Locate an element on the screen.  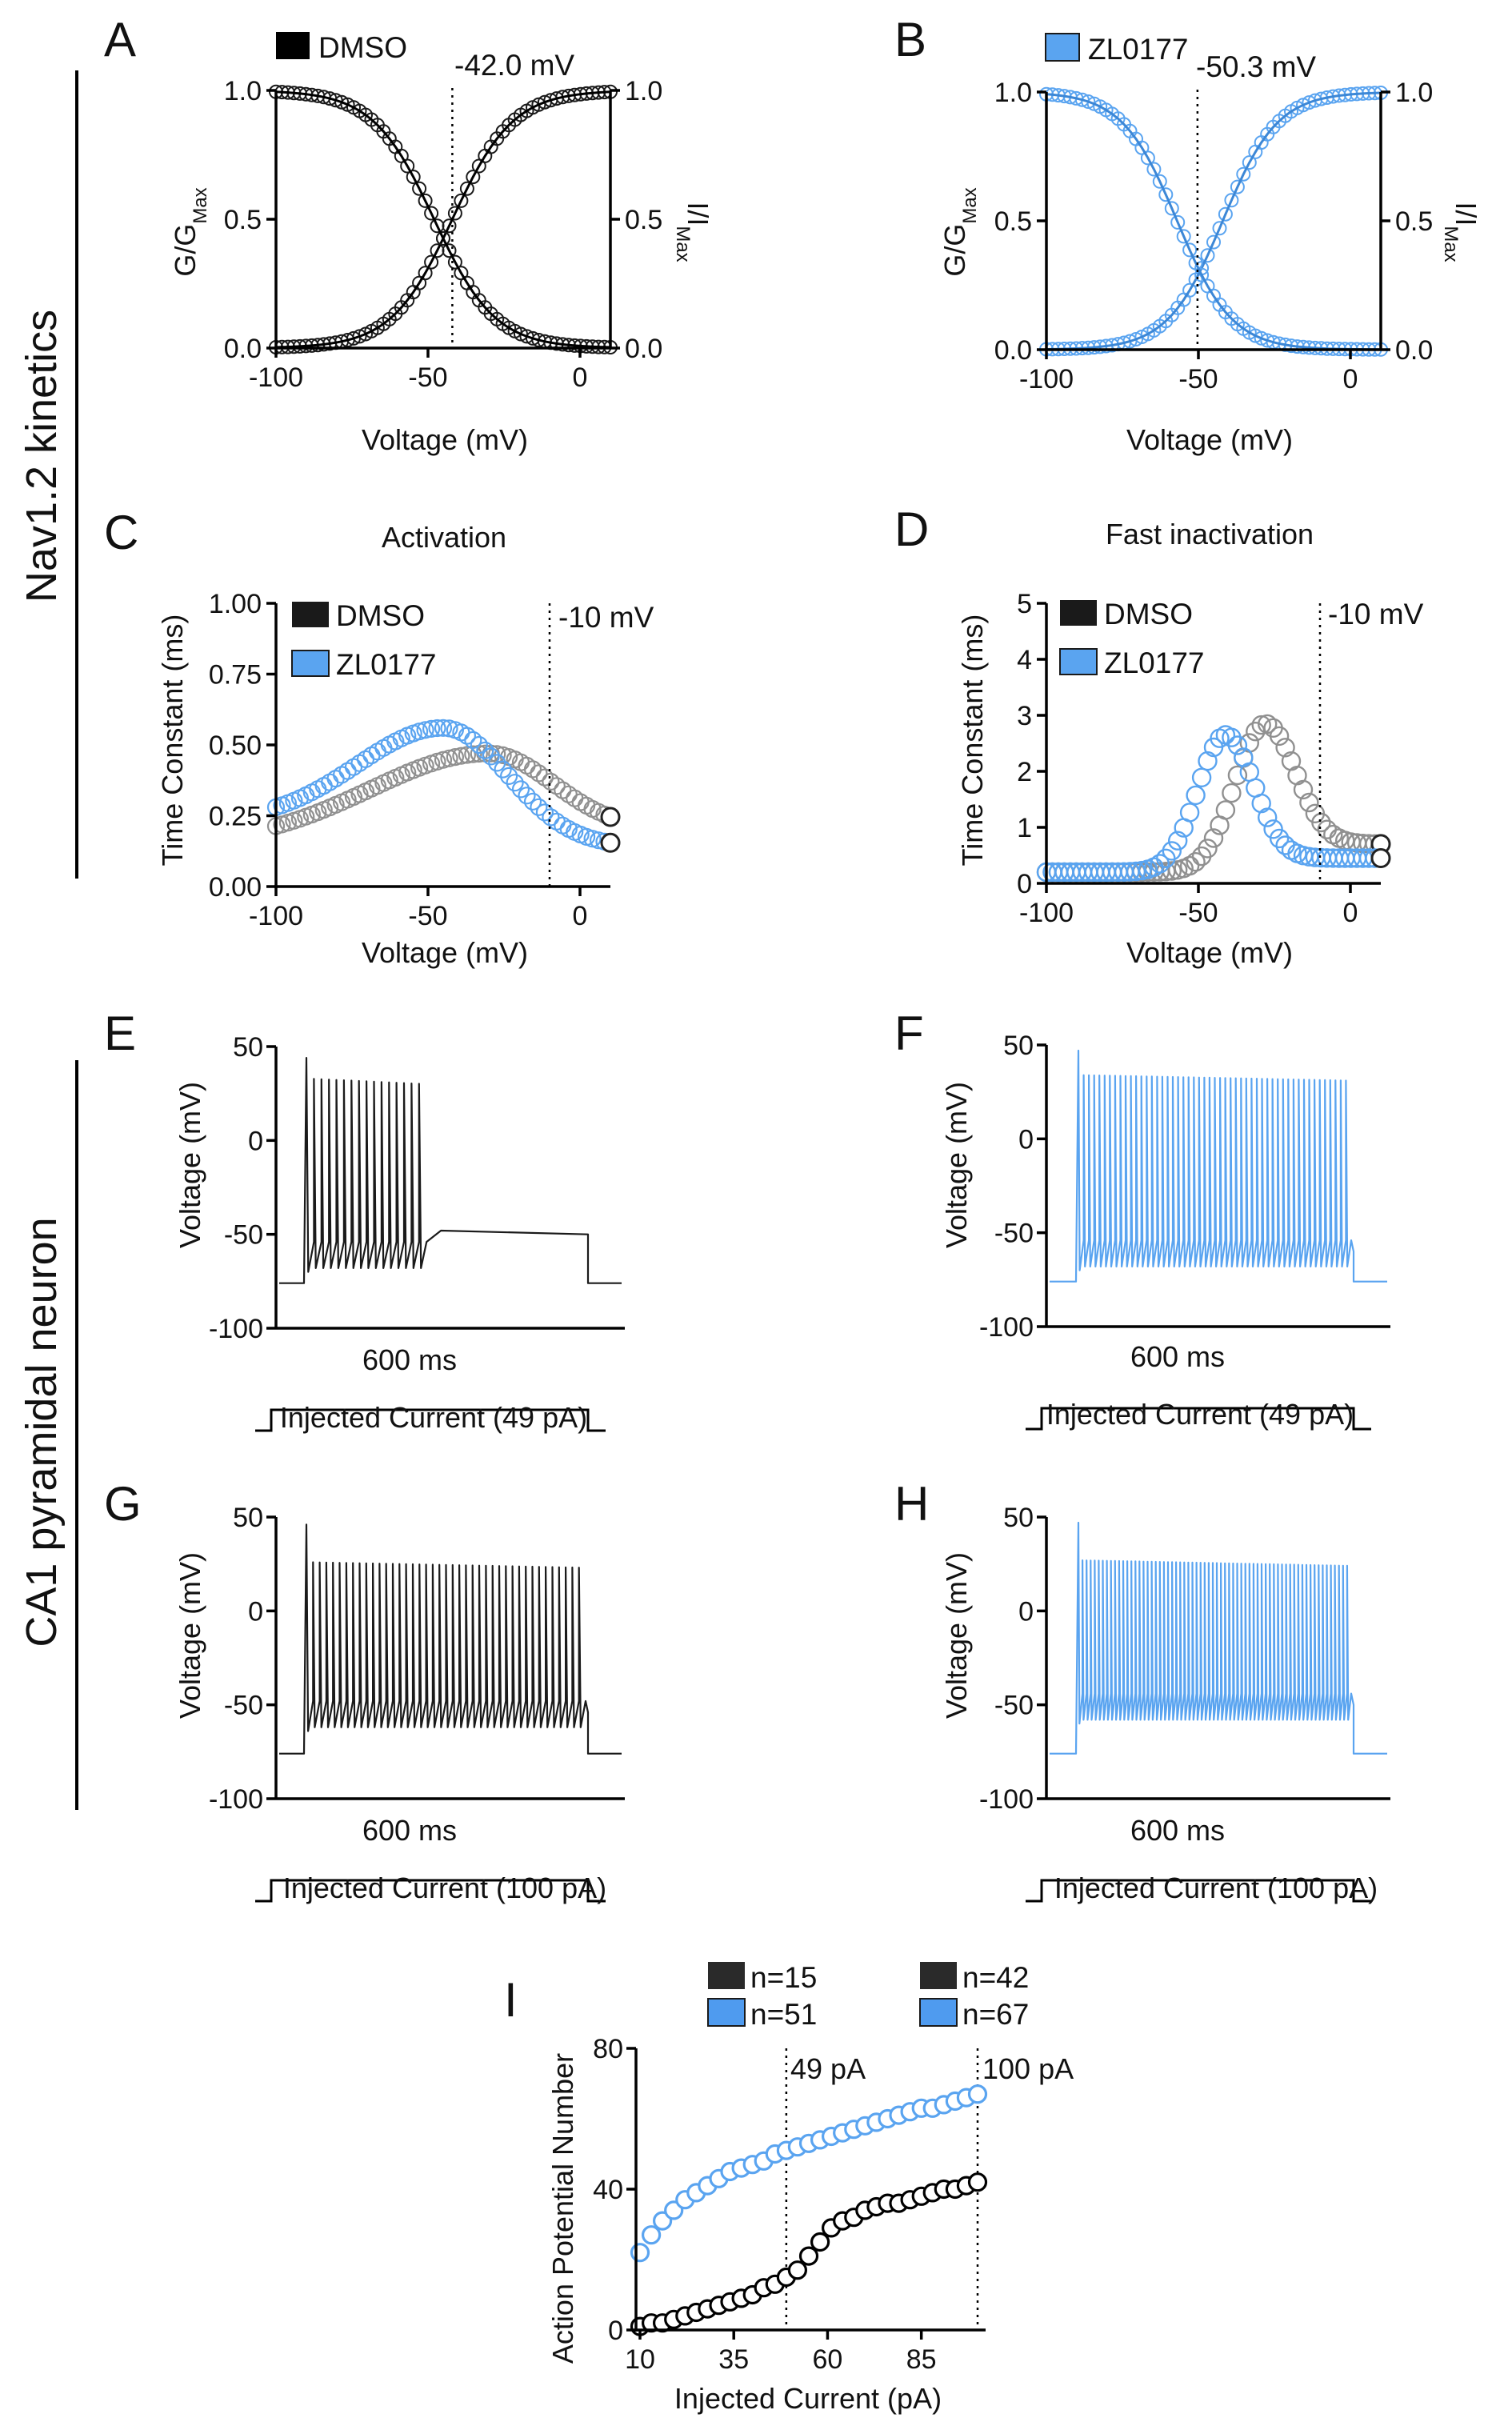
plot-area-A: 0.0 0.0 0.5 0.5 1.0 1.0 -100 -50 0 is located at coordinates (443, 235).